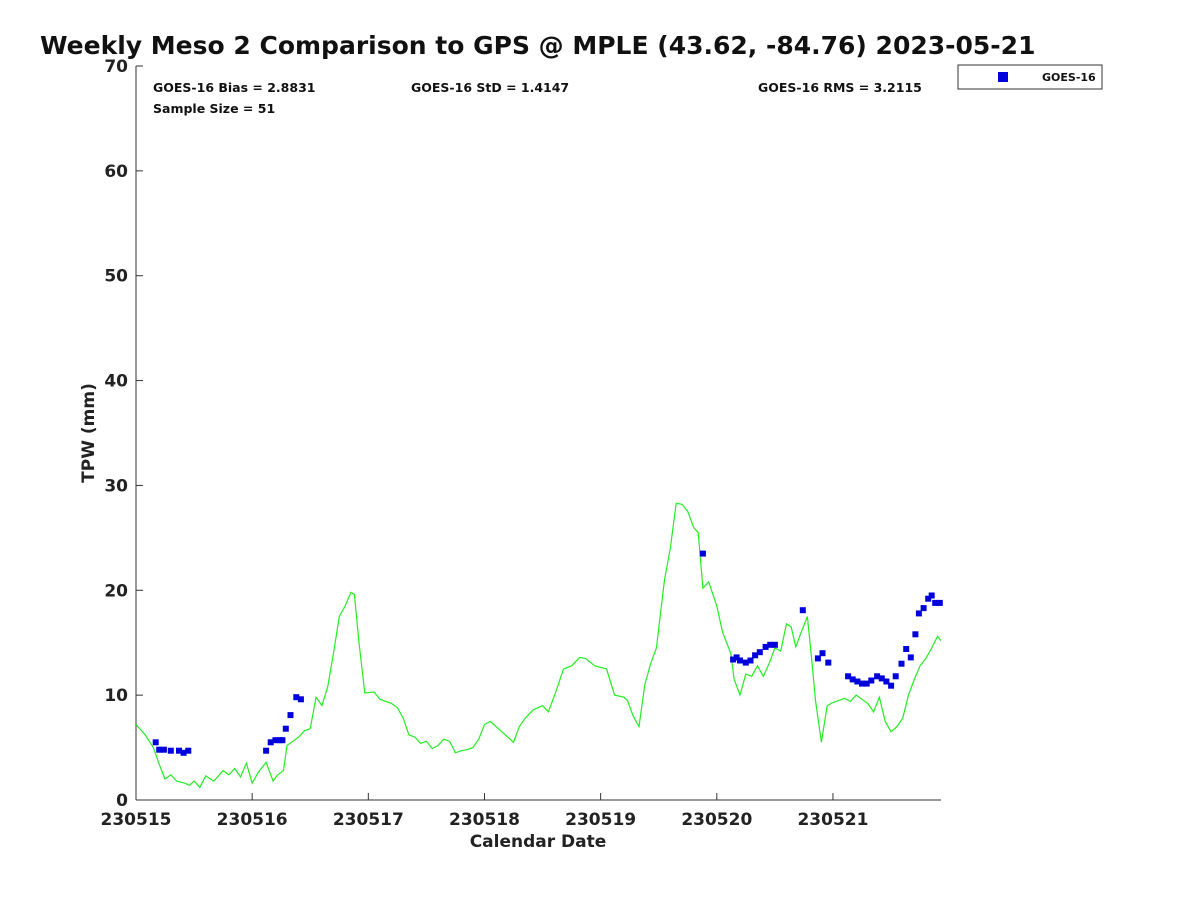 This screenshot has height=900, width=1200. What do you see at coordinates (1003, 77) in the screenshot?
I see `legend-marker-goes16` at bounding box center [1003, 77].